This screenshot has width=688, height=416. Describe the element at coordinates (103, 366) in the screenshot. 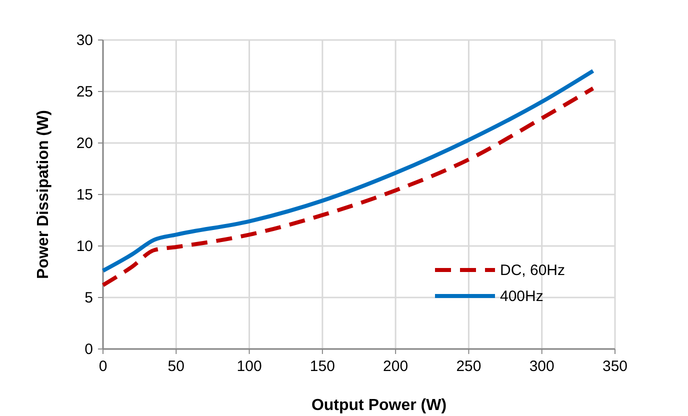

I see `x-tick-label: 0` at that location.